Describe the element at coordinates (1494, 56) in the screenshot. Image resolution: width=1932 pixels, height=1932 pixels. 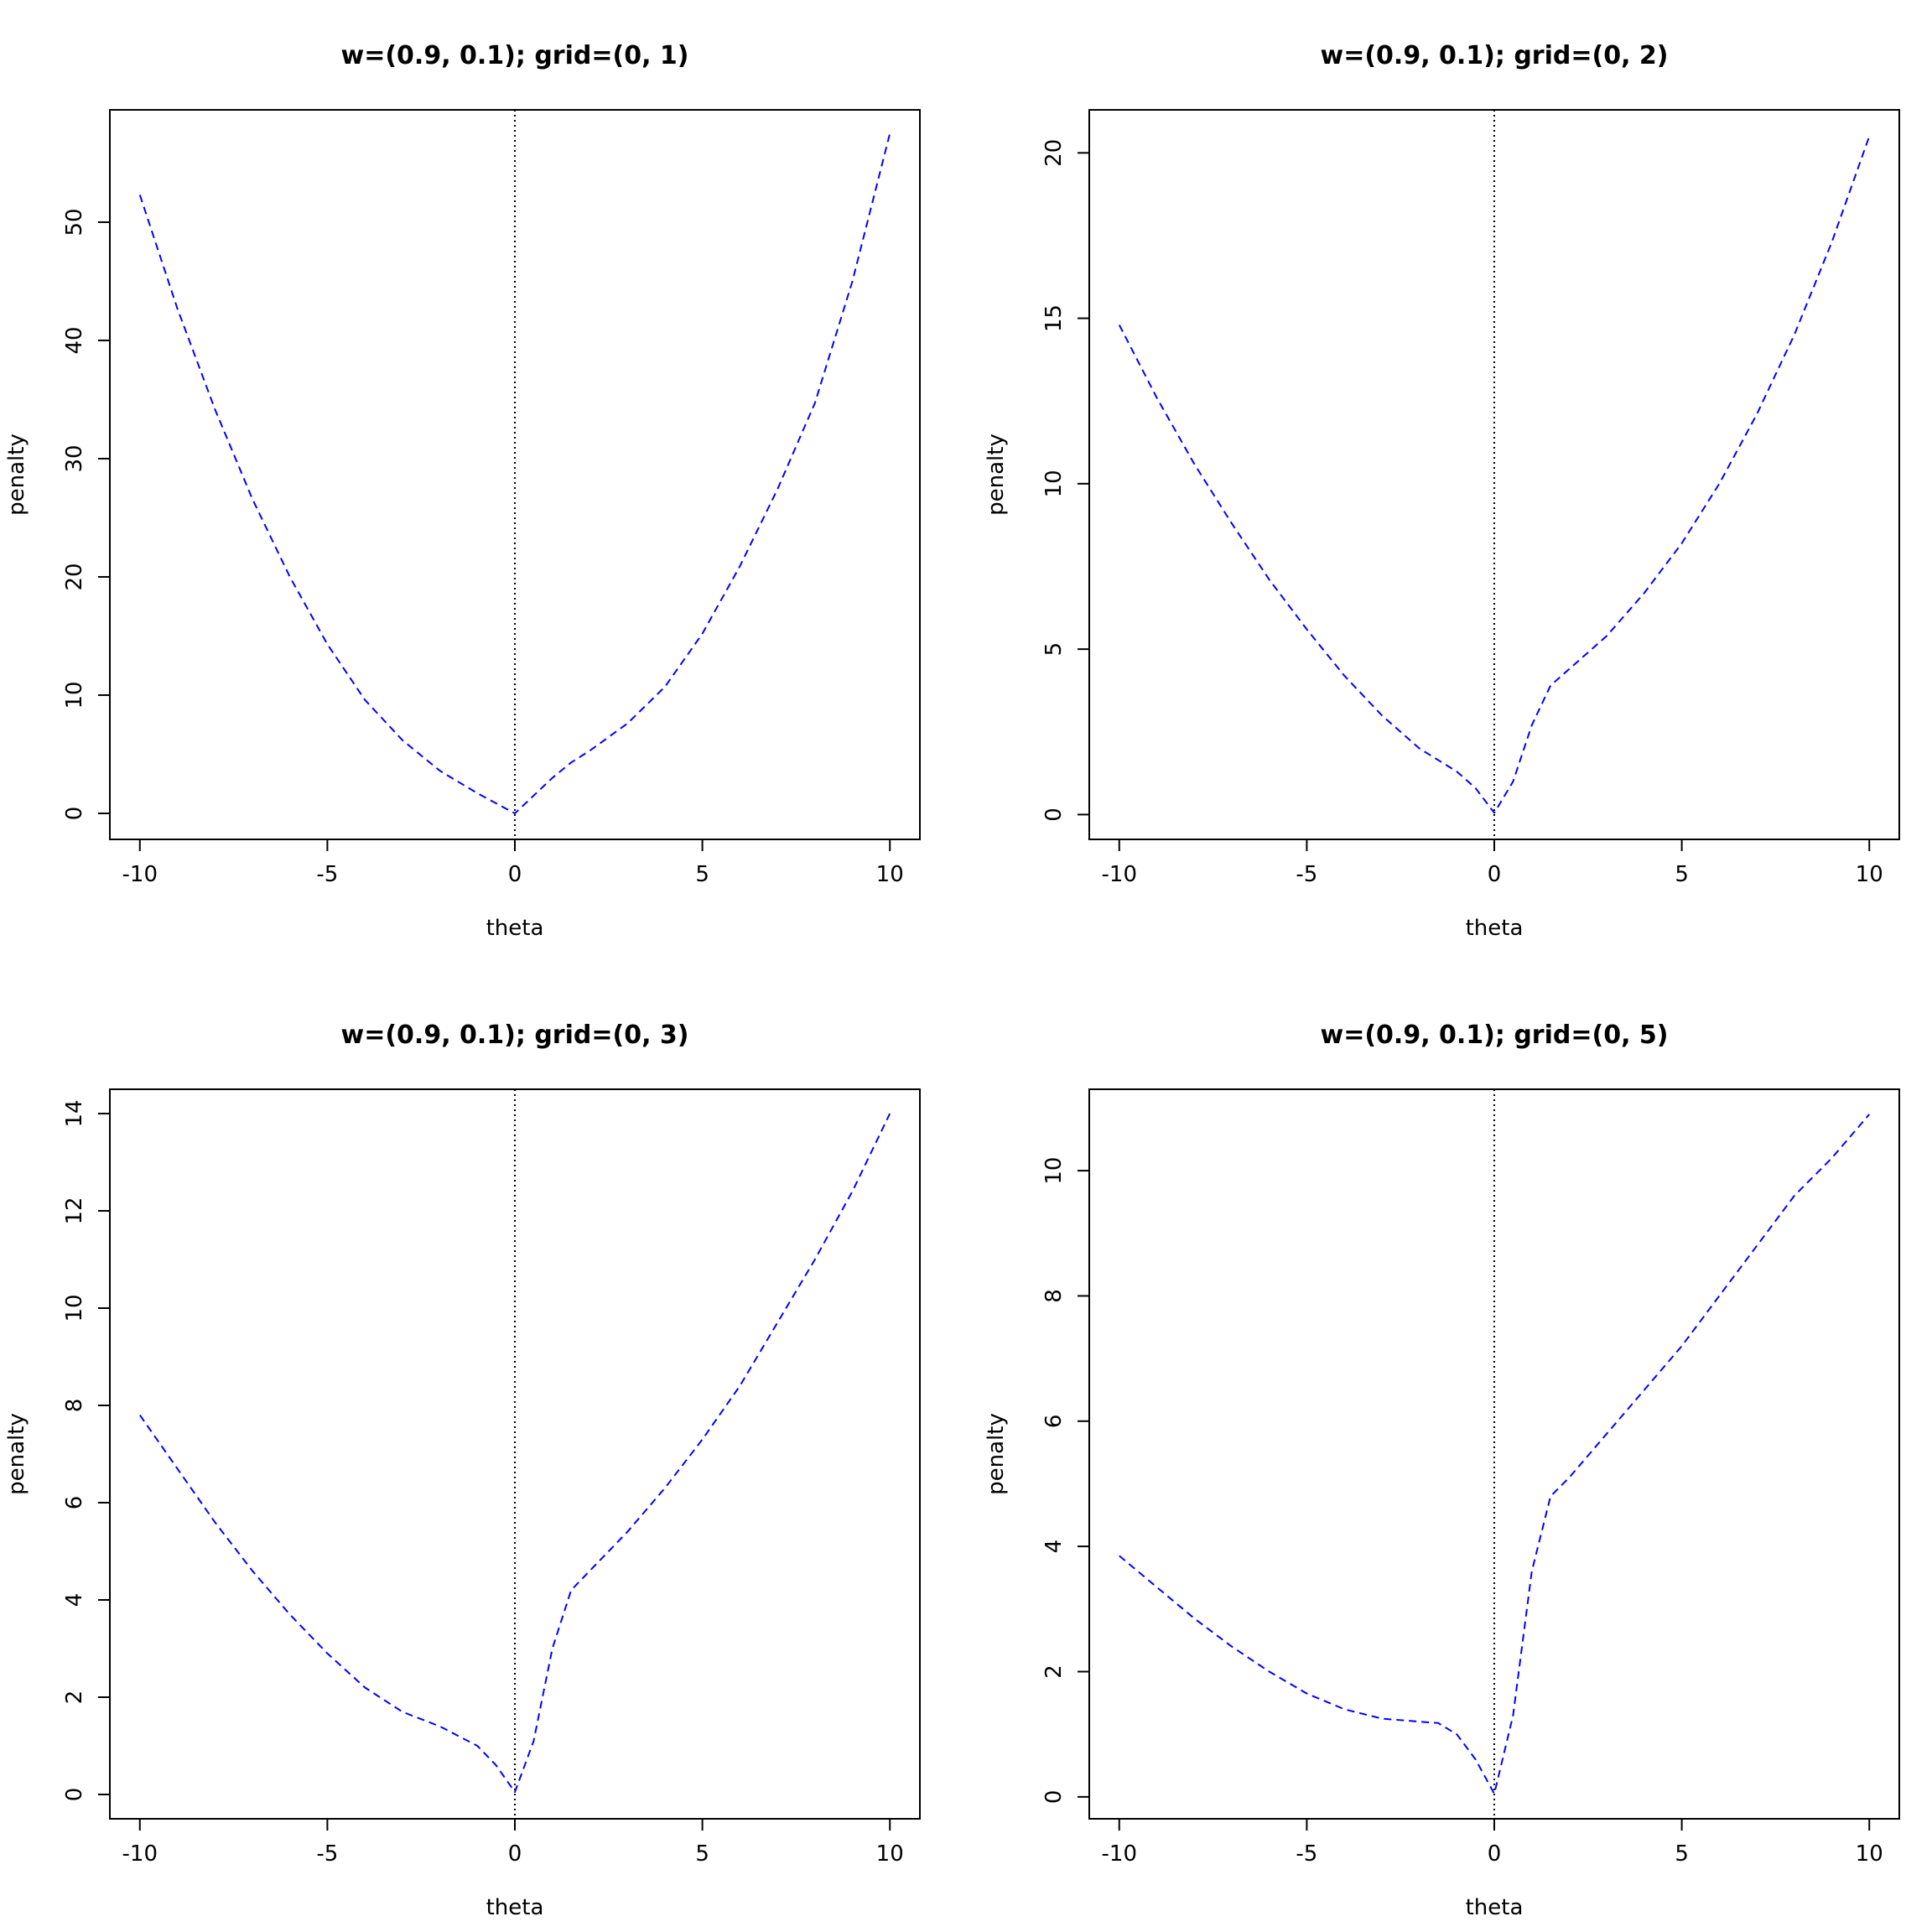
I see `chart-title: w=(0.9, 0.1); grid=(0, 2)` at that location.